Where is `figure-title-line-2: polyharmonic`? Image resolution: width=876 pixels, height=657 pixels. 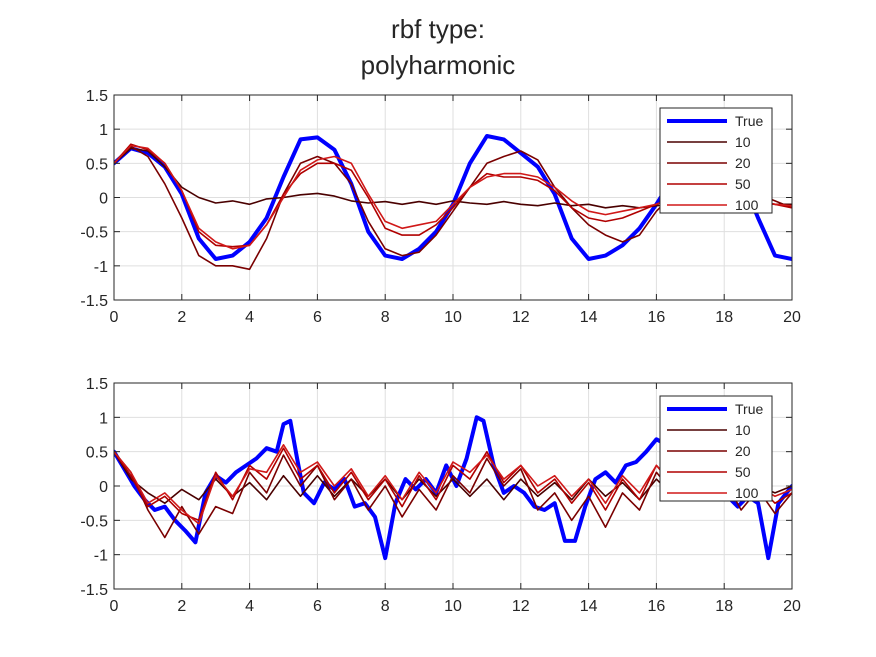
figure-title-line-2: polyharmonic is located at coordinates (438, 65).